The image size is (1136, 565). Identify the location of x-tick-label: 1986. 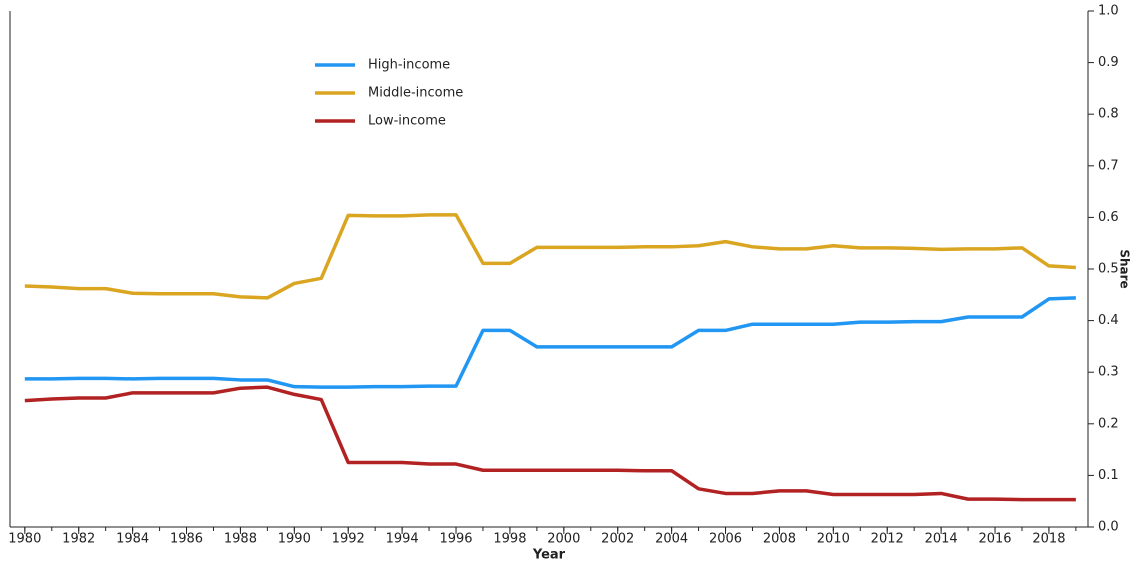
(186, 539).